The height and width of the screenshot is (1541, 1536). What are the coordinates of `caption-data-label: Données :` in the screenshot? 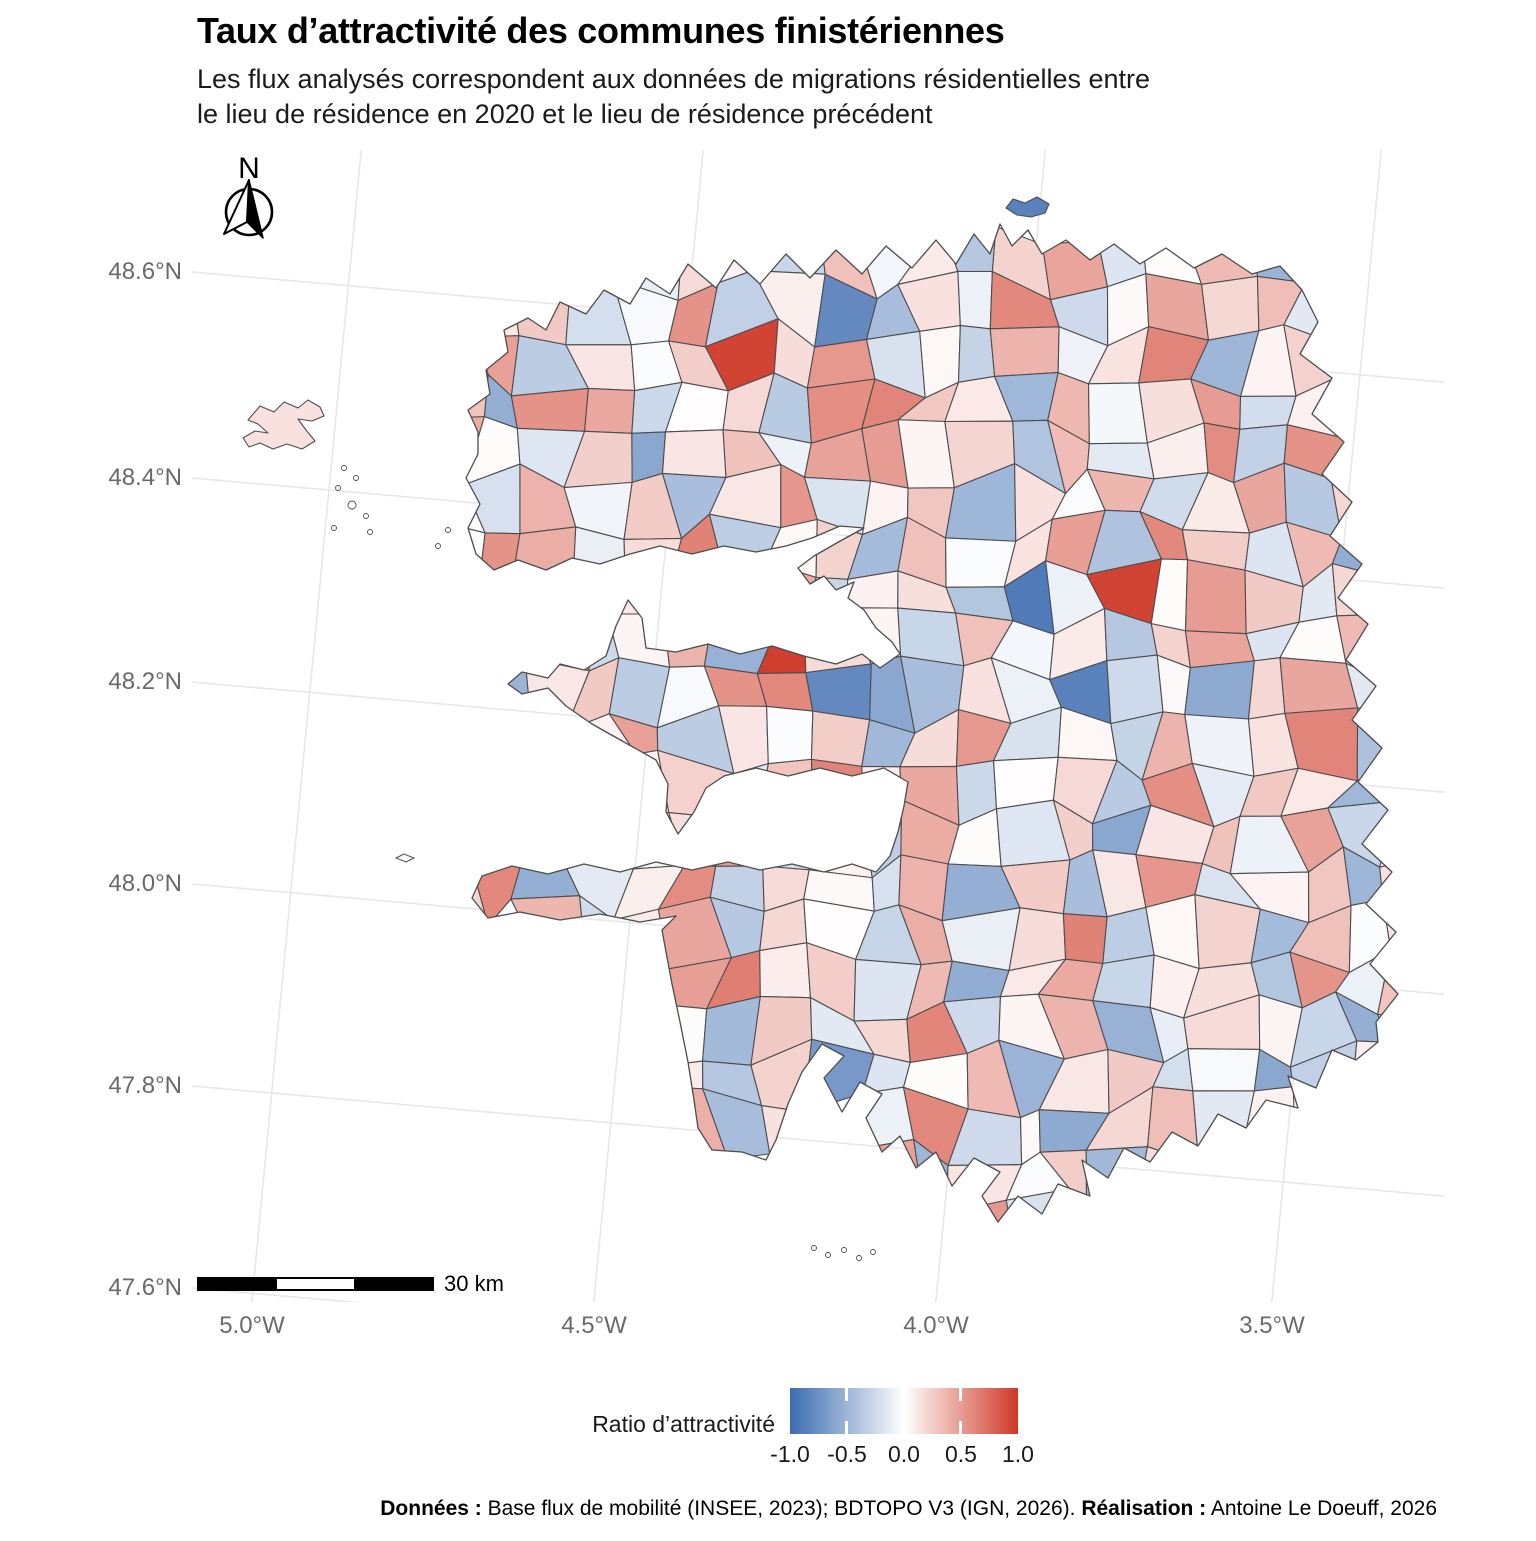 It's located at (431, 1508).